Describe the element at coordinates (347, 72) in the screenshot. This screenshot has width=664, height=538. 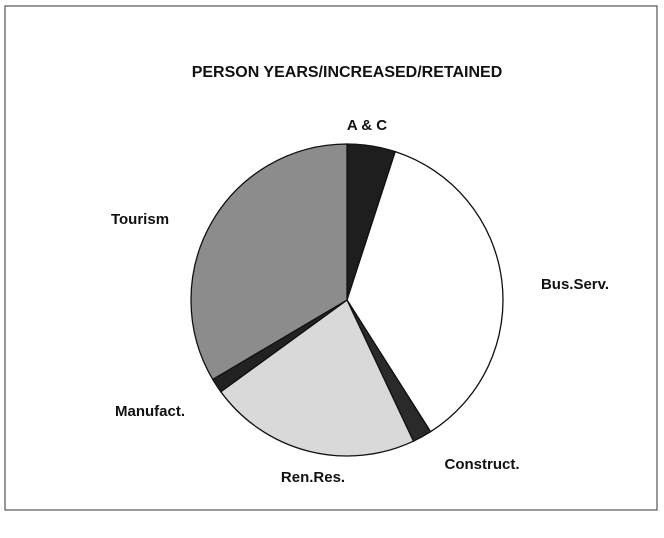
I see `chart-title: PERSON YEARS/INCREASED/RETAINED` at that location.